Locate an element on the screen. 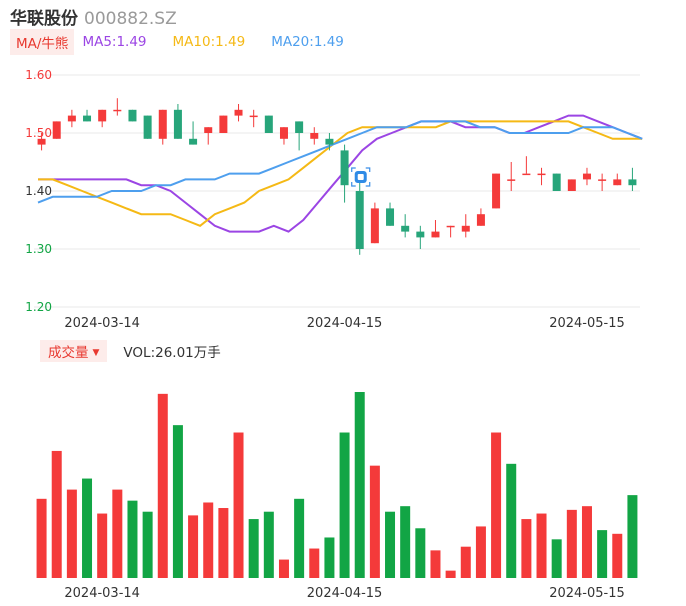  ma-legend: MA/牛熊 MA5:1.49 MA10:1.49 MA20:1.49 is located at coordinates (190, 42).